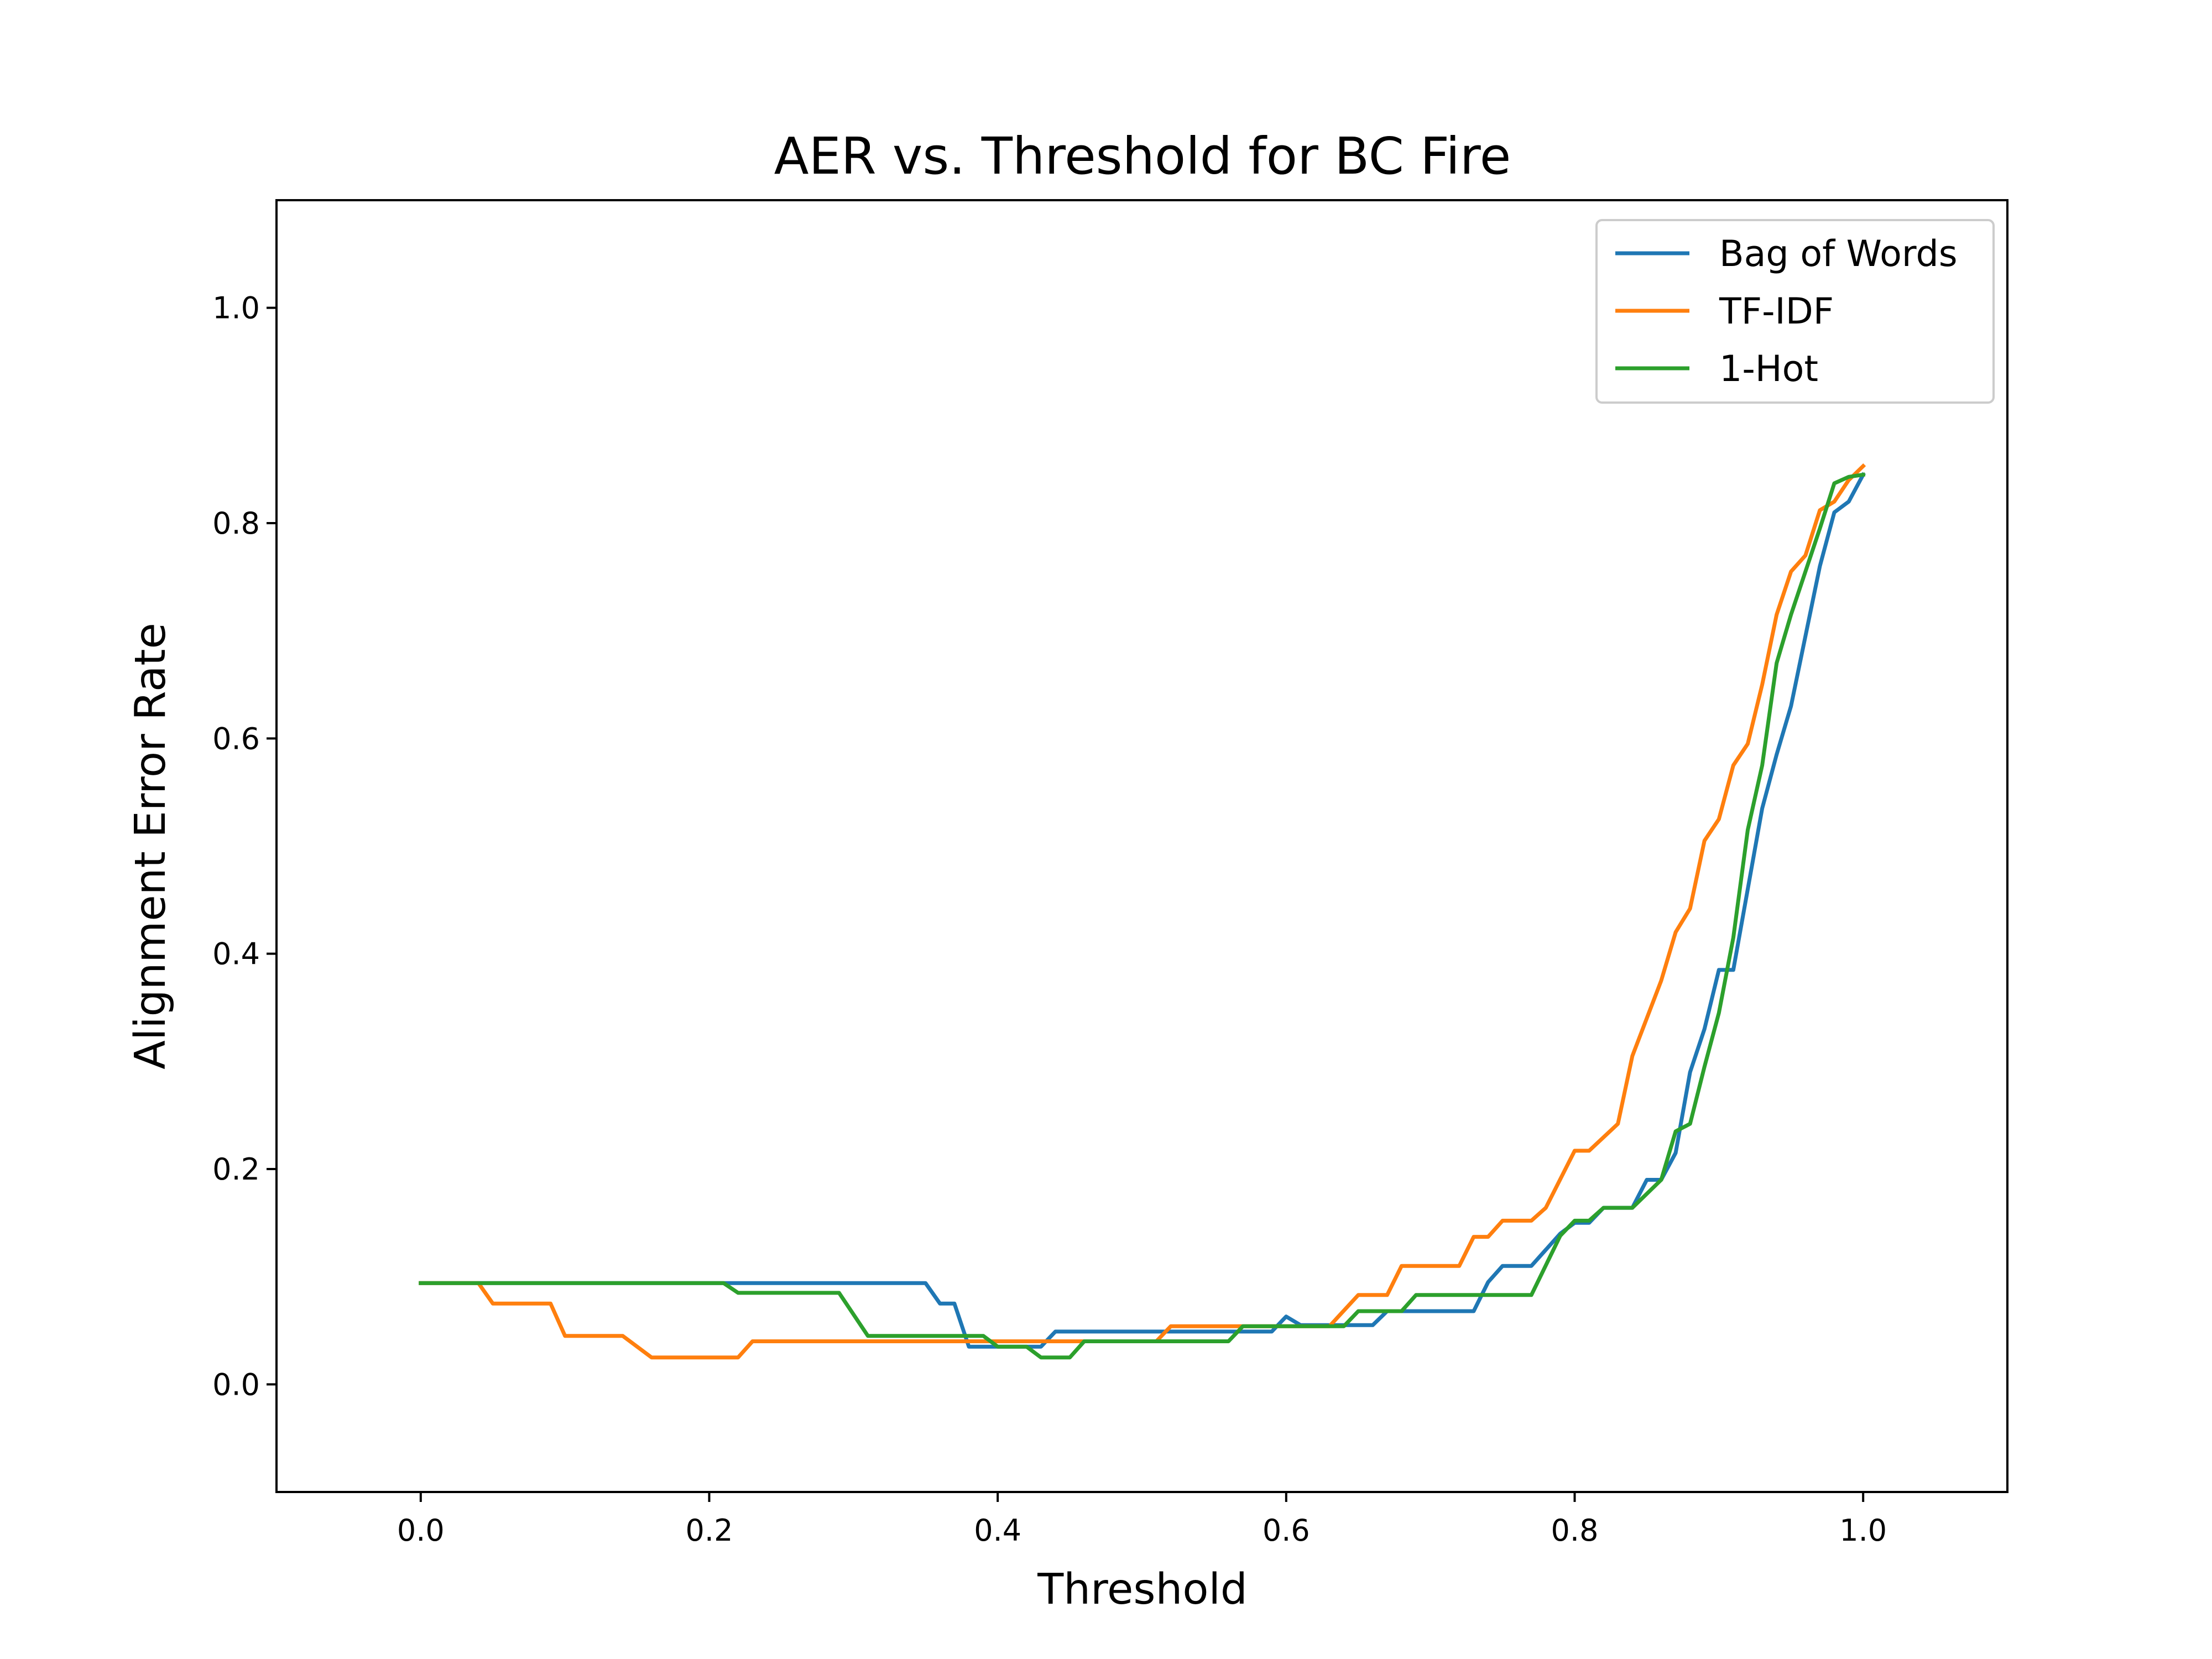 This screenshot has width=2212, height=1659. I want to click on x-axis: 0.0 0.2 0.4 0.6 0.8 1.0, so click(1142, 1520).